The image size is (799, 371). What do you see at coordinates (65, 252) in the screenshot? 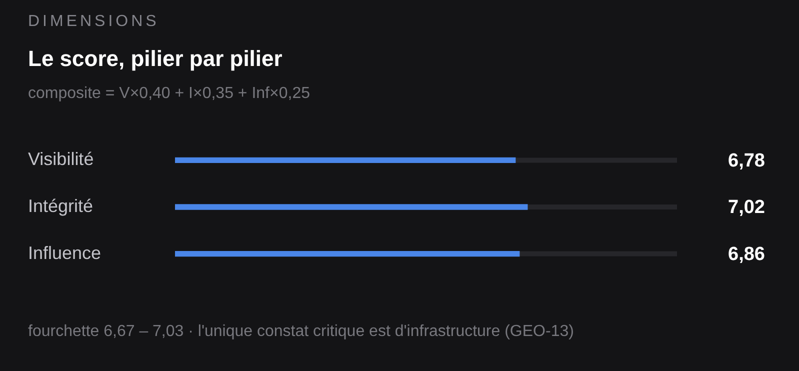
I see `y-tick-label: Influence` at bounding box center [65, 252].